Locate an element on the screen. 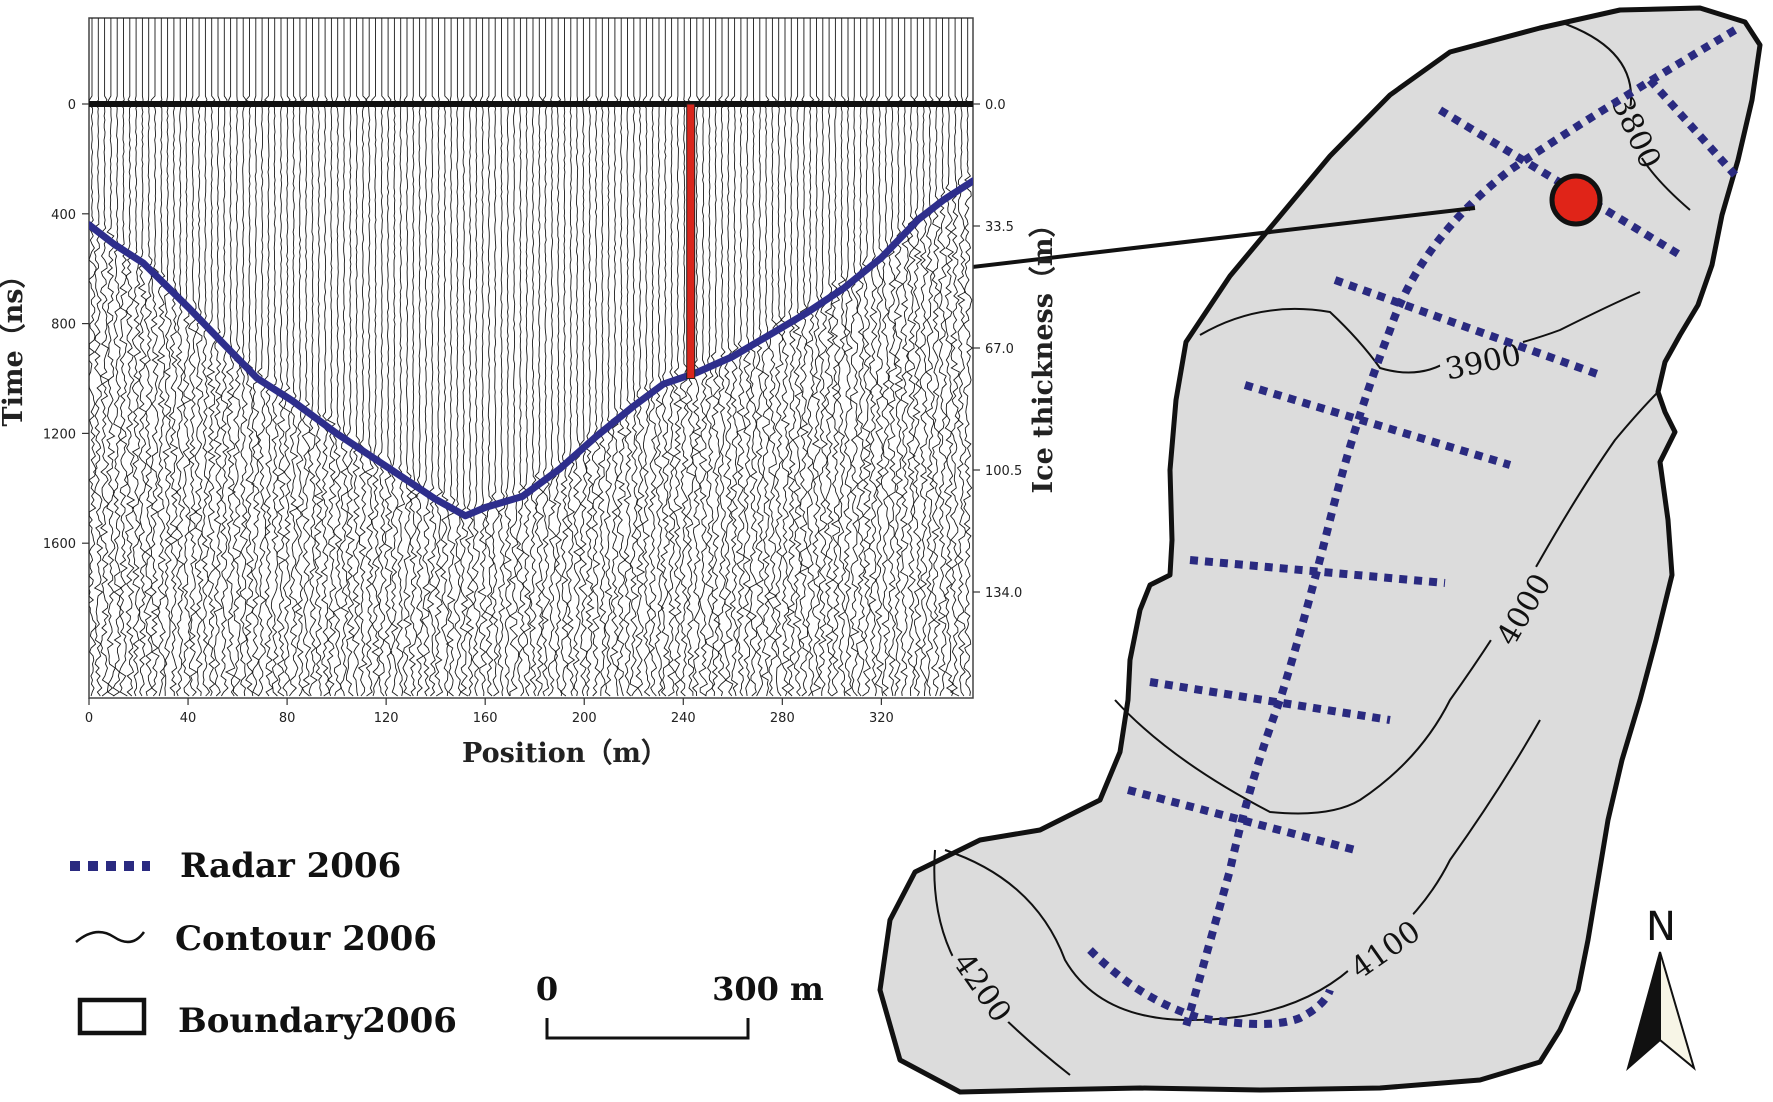 The width and height of the screenshot is (1773, 1102). legend-label-radar: Radar 2006 is located at coordinates (290, 866).